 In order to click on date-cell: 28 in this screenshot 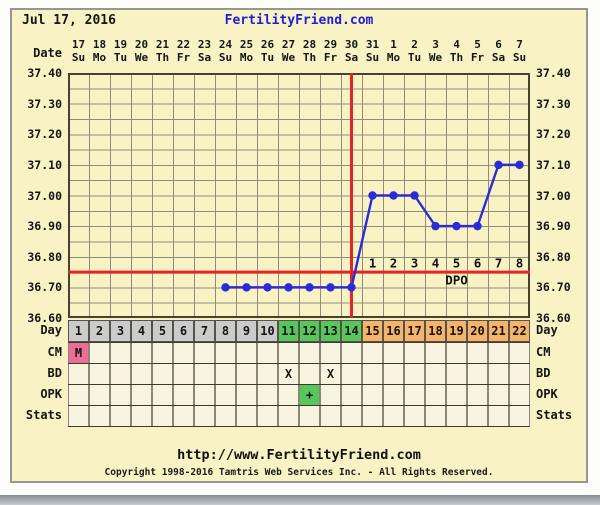, I will do `click(309, 44)`.